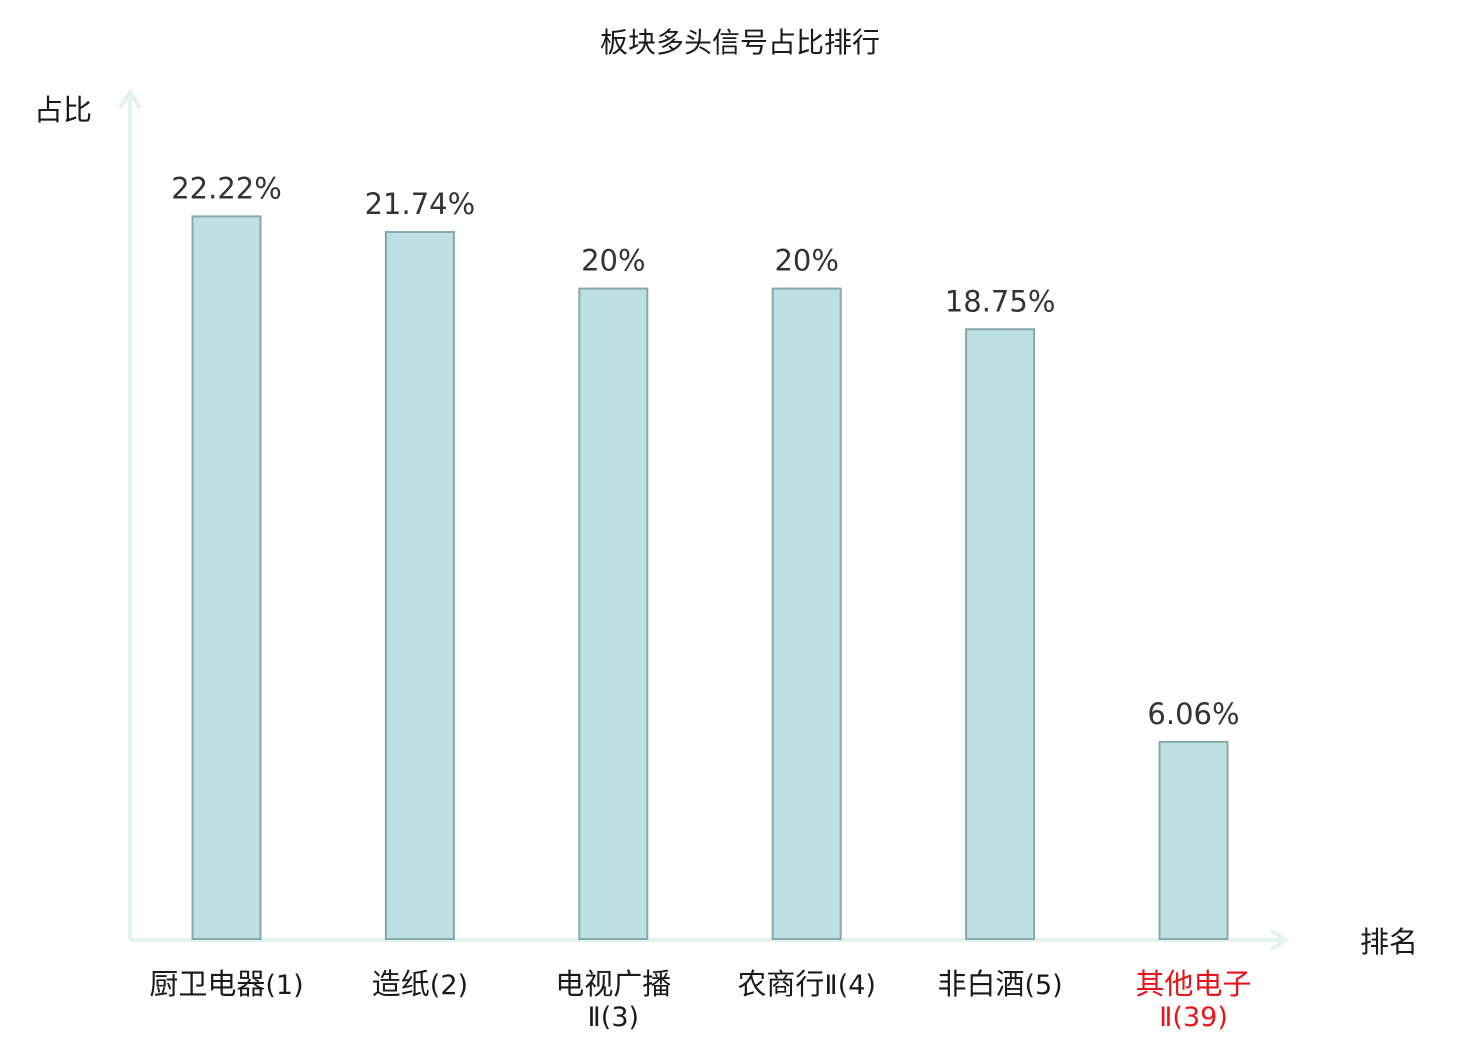 Image resolution: width=1480 pixels, height=1040 pixels. I want to click on x-tick-name: 电视广播, so click(613, 984).